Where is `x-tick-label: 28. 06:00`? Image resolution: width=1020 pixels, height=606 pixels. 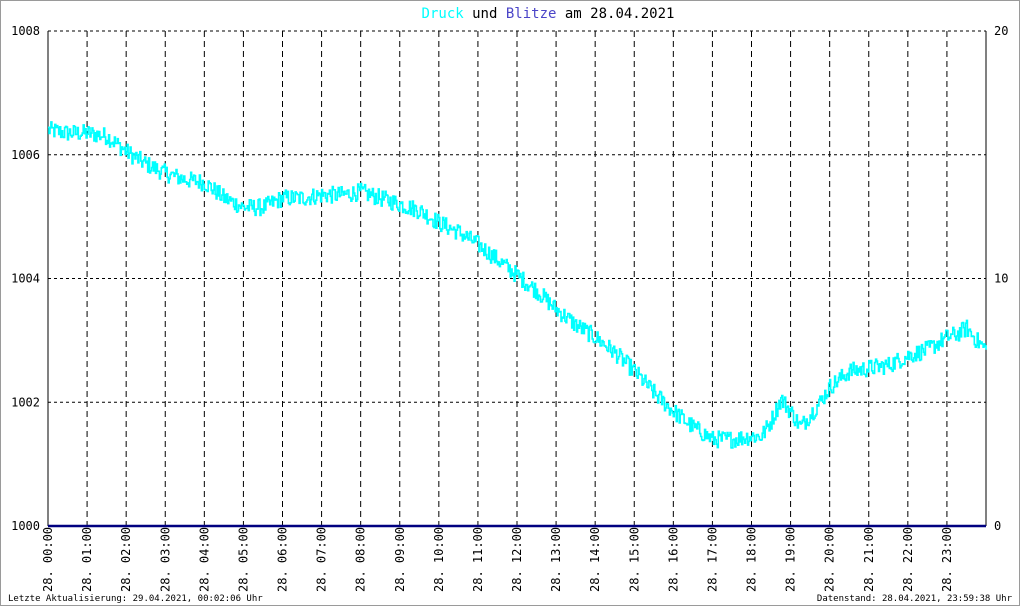
x-tick-label: 28. 06:00 is located at coordinates (283, 559).